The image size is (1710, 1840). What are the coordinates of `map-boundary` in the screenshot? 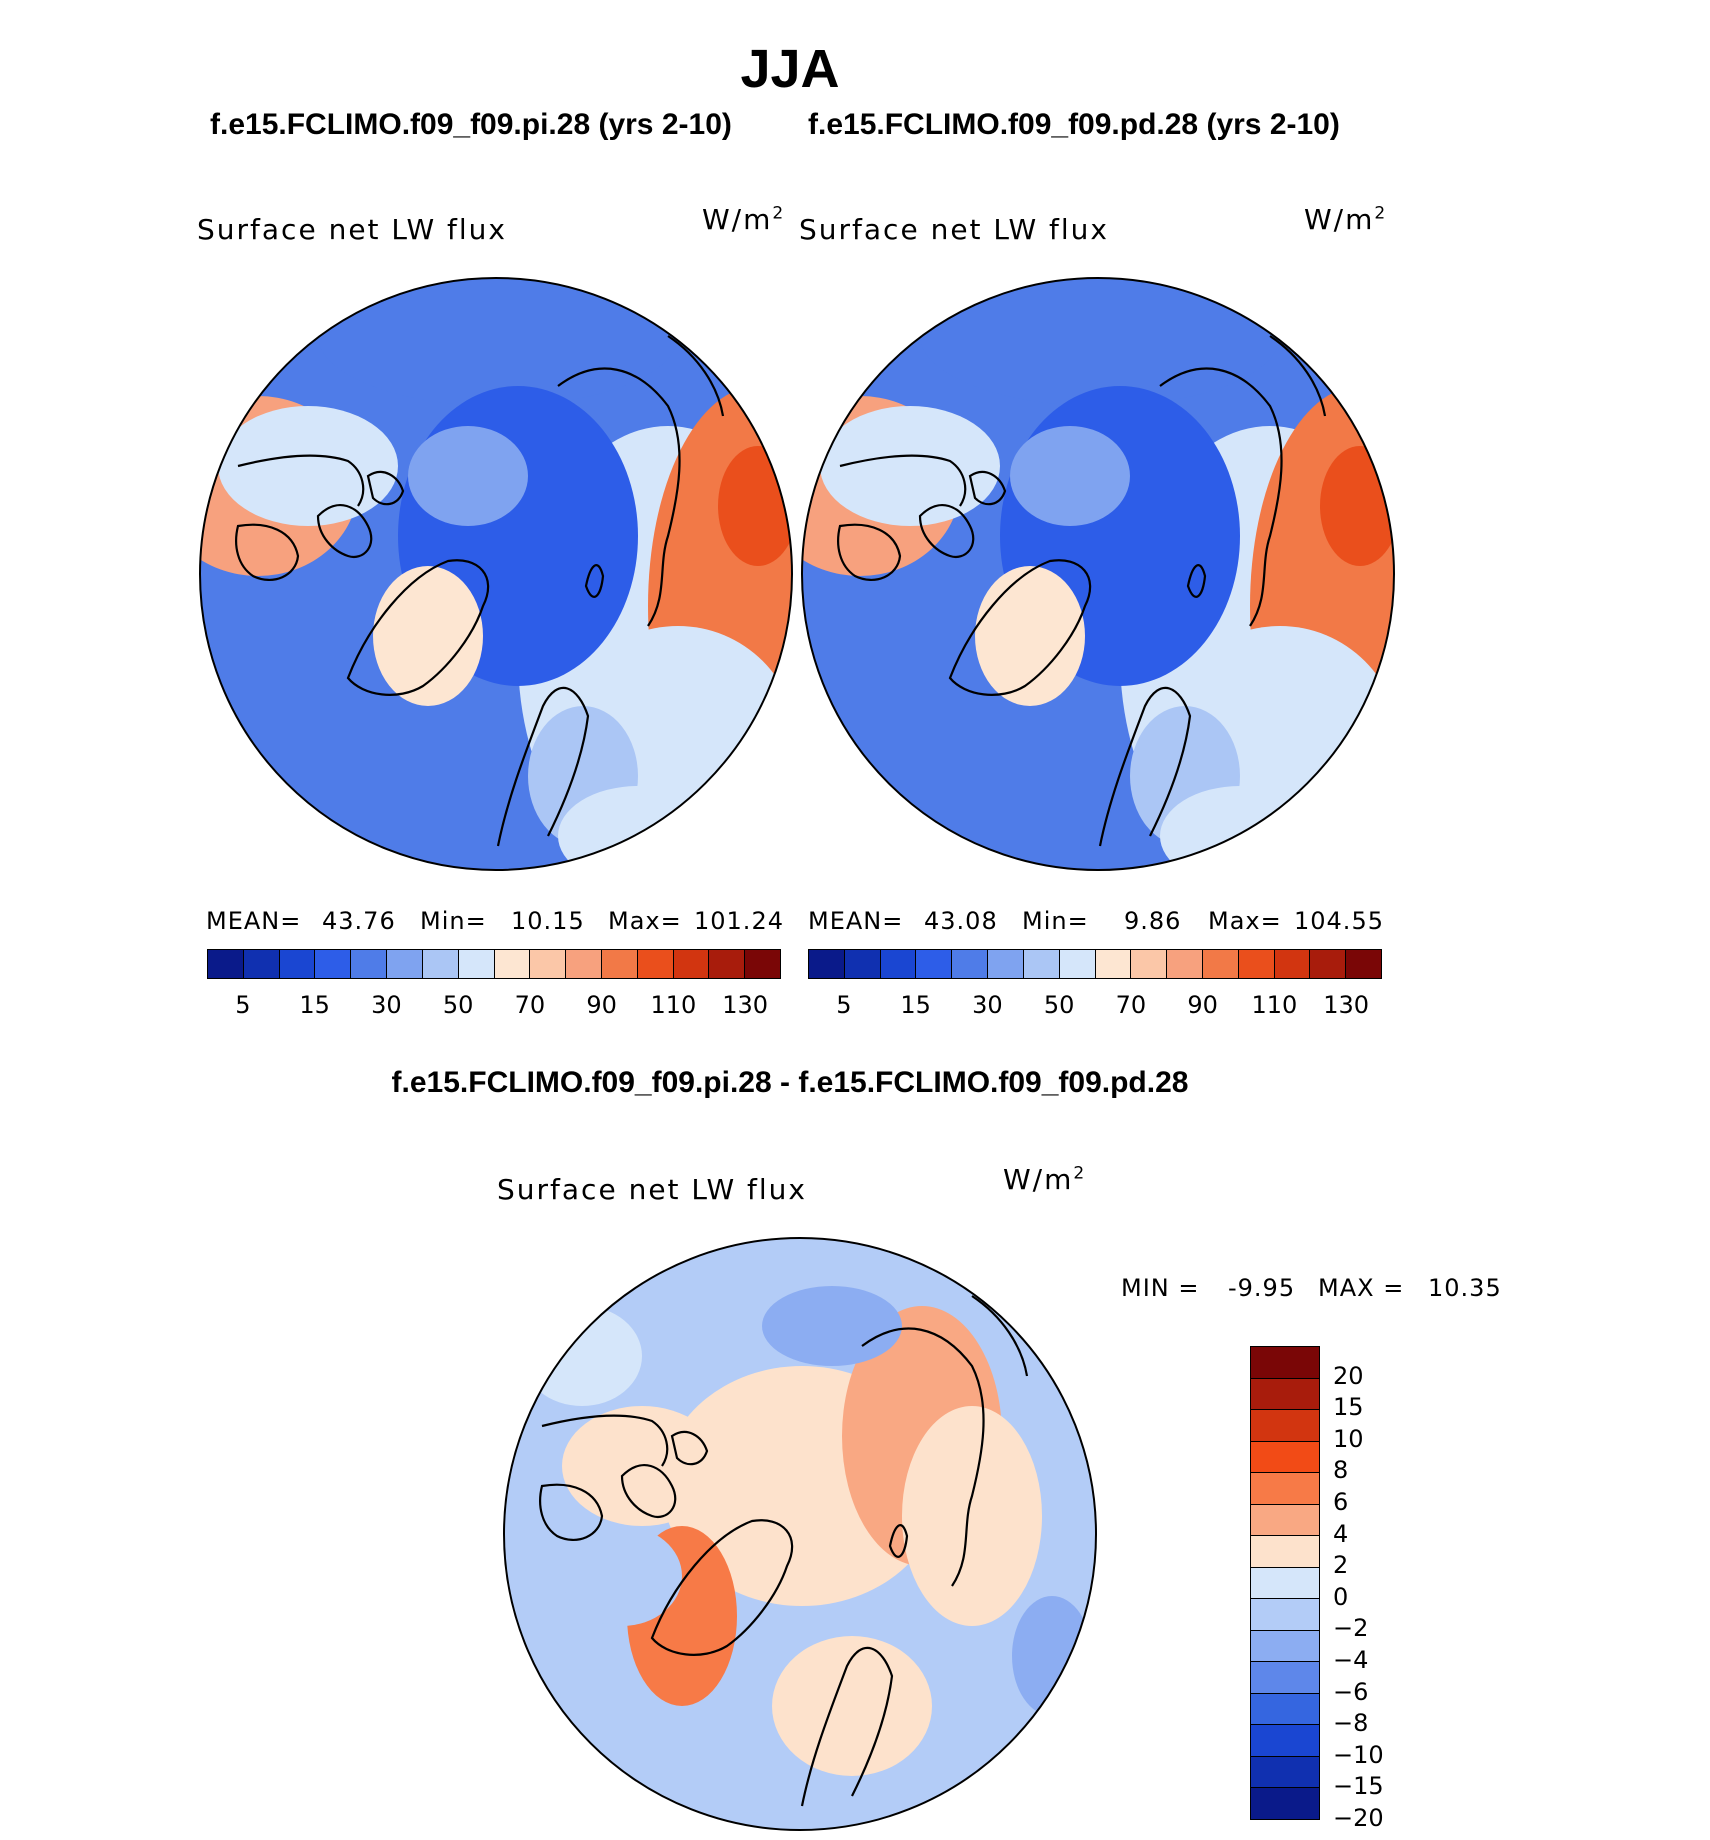 It's located at (496, 574).